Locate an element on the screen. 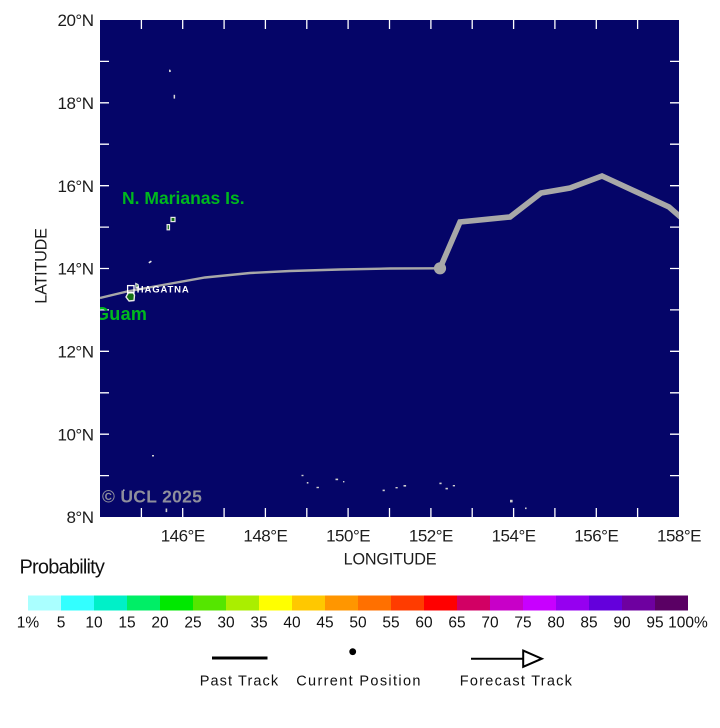  svg-text: 1% is located at coordinates (28, 623).